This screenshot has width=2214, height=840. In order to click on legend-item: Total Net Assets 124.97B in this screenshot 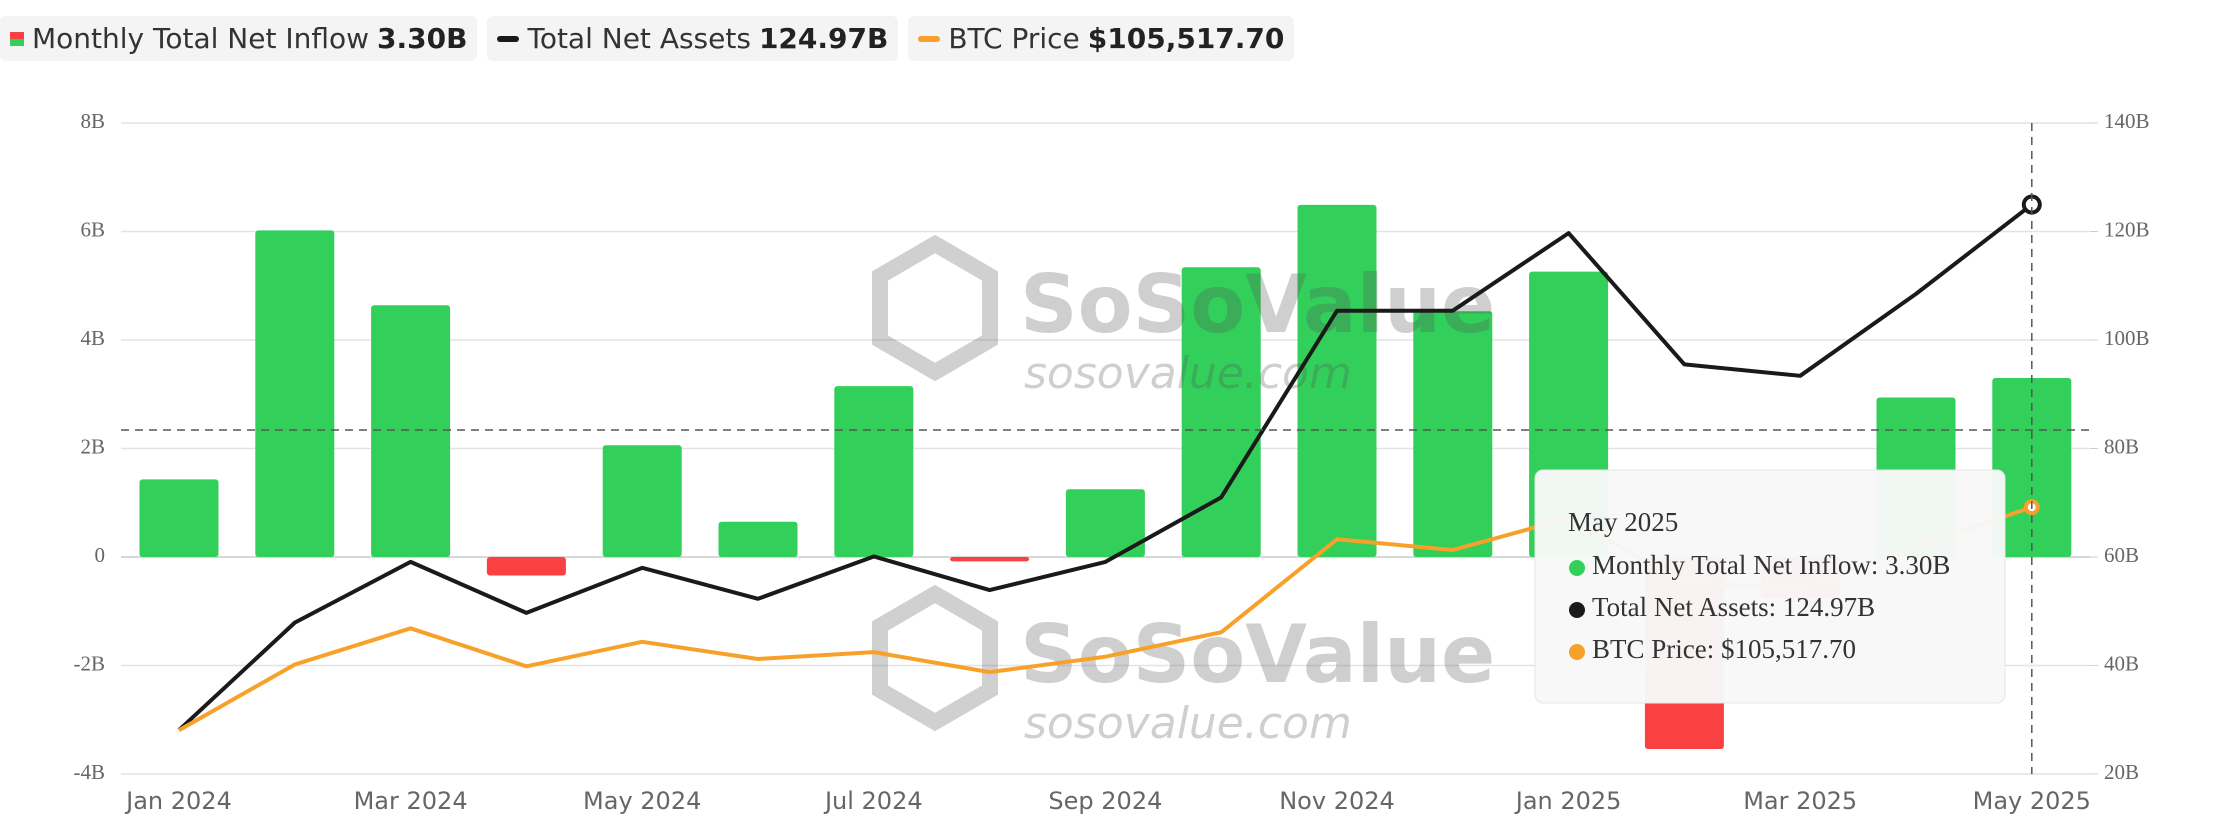, I will do `click(693, 38)`.